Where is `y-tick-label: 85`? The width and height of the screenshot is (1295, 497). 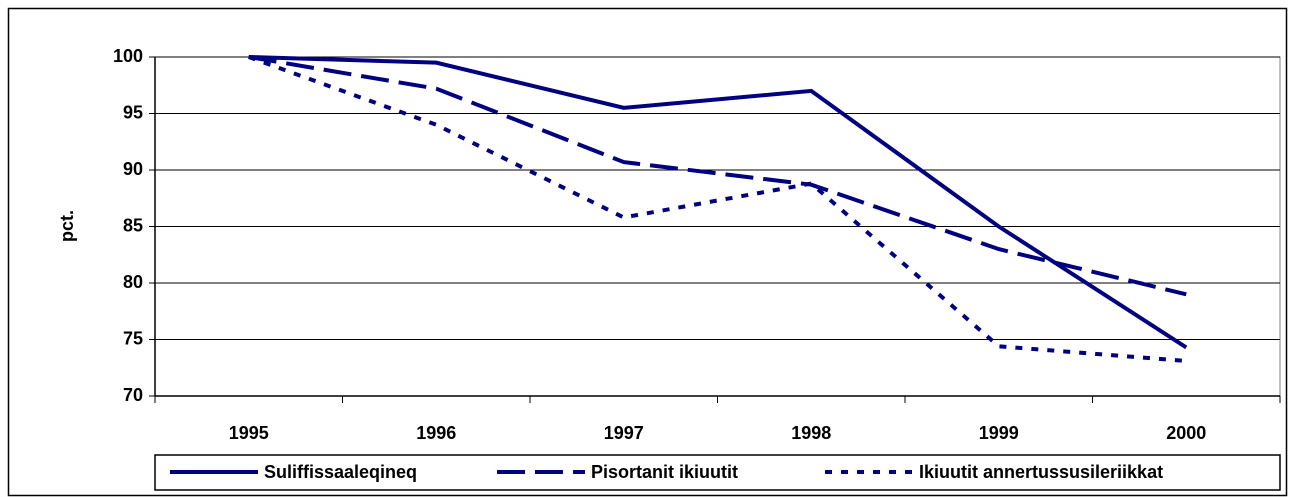 y-tick-label: 85 is located at coordinates (133, 225).